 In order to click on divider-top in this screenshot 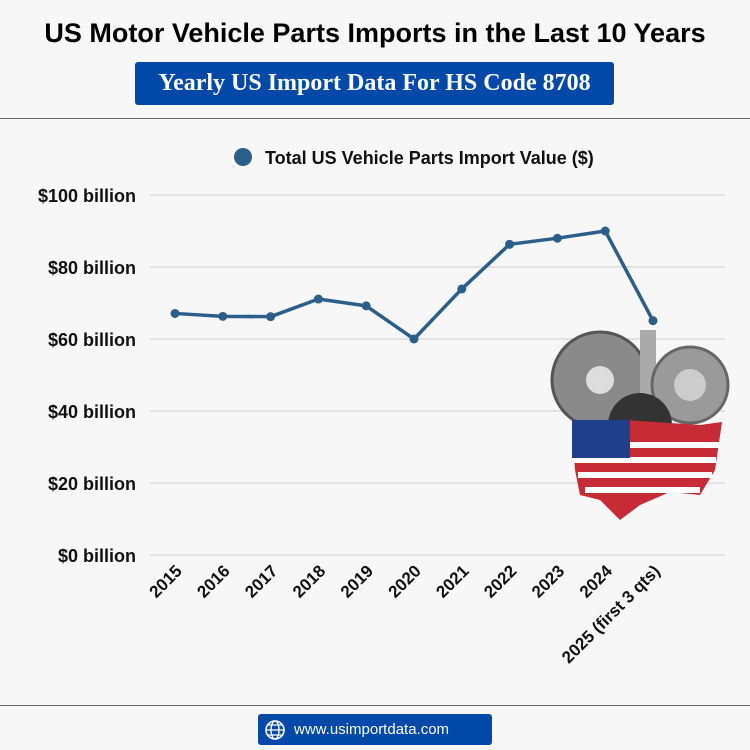, I will do `click(375, 118)`.